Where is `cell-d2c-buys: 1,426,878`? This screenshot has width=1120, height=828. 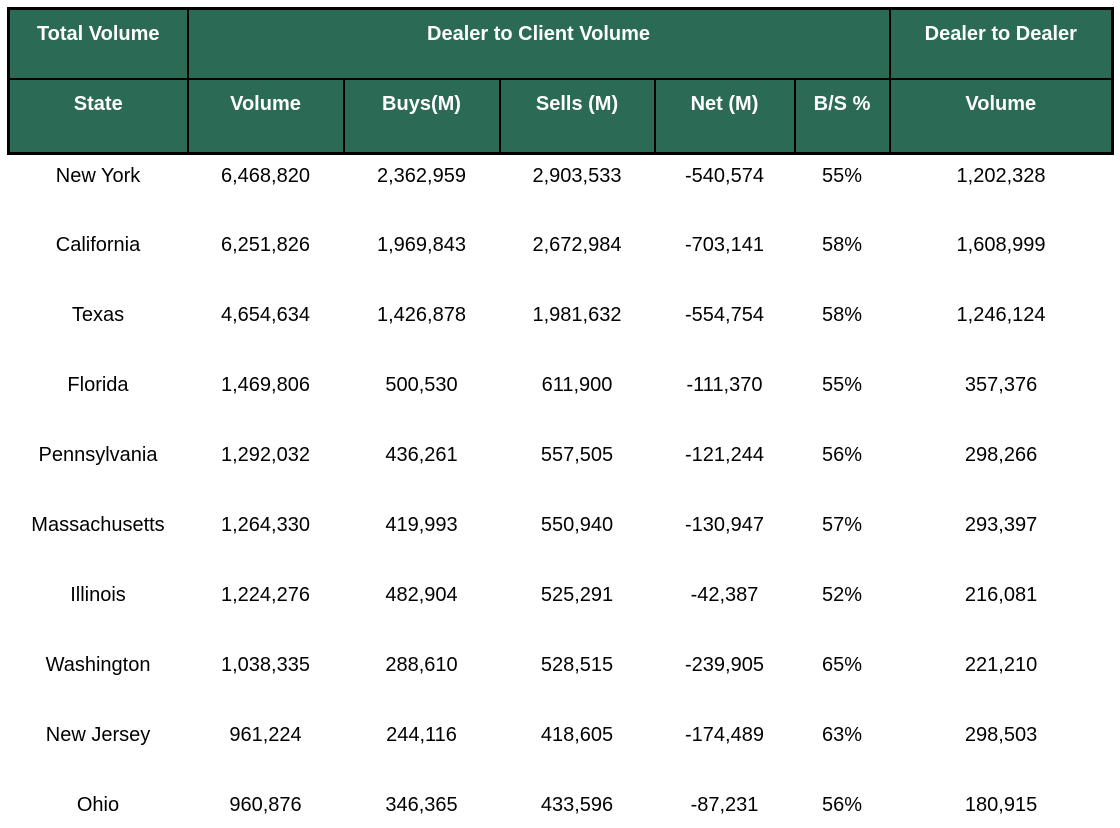
cell-d2c-buys: 1,426,878 is located at coordinates (421, 328).